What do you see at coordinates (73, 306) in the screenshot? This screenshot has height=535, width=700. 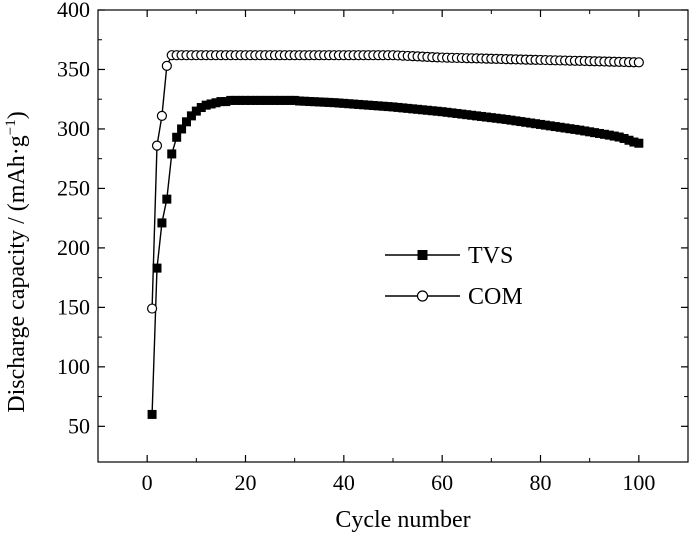 I see `y-tick-label: 150` at bounding box center [73, 306].